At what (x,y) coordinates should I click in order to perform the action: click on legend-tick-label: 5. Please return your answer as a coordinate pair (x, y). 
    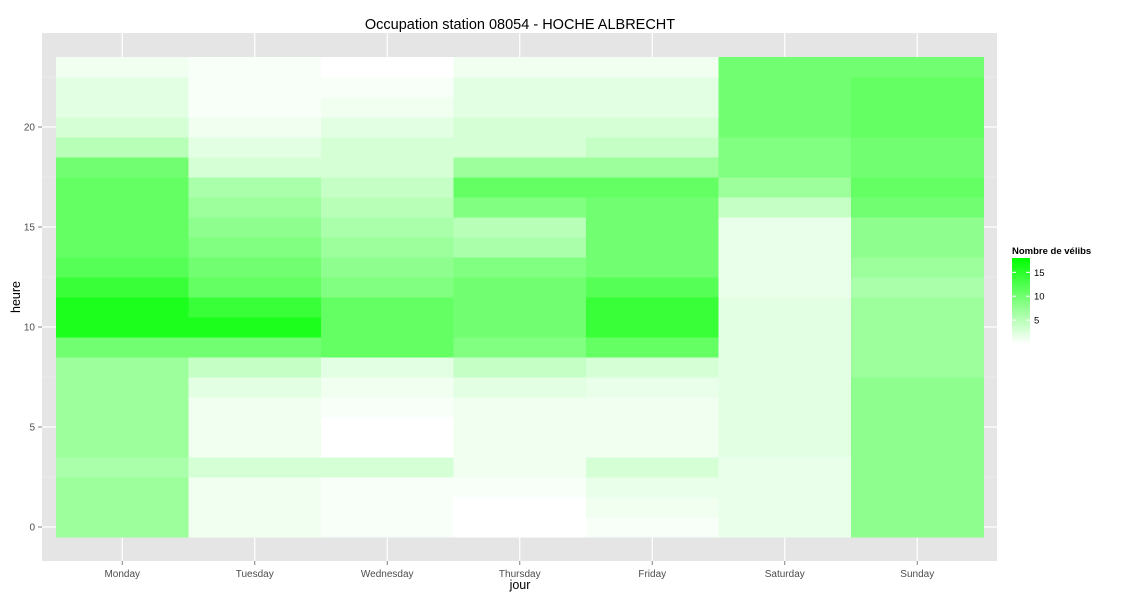
    Looking at the image, I should click on (1036, 321).